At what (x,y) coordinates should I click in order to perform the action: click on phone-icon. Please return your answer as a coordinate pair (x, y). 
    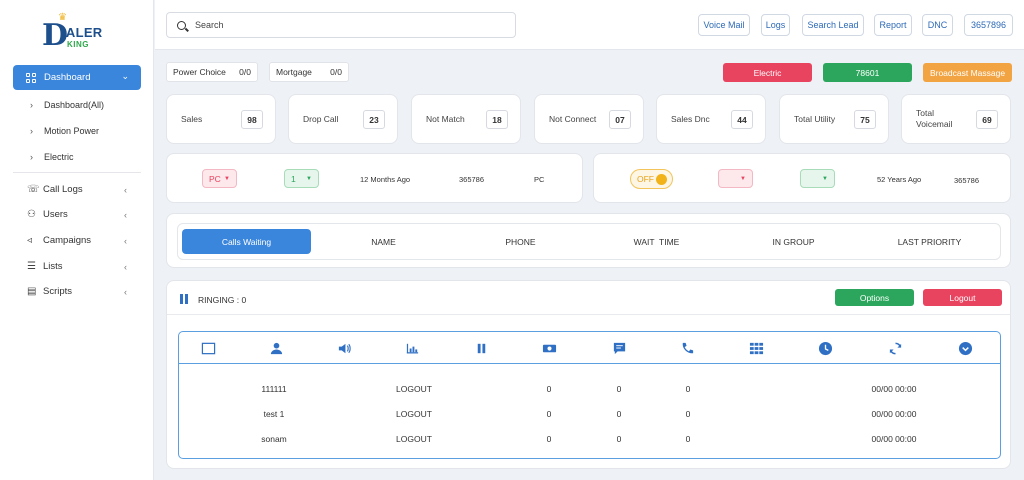
    Looking at the image, I should click on (687, 348).